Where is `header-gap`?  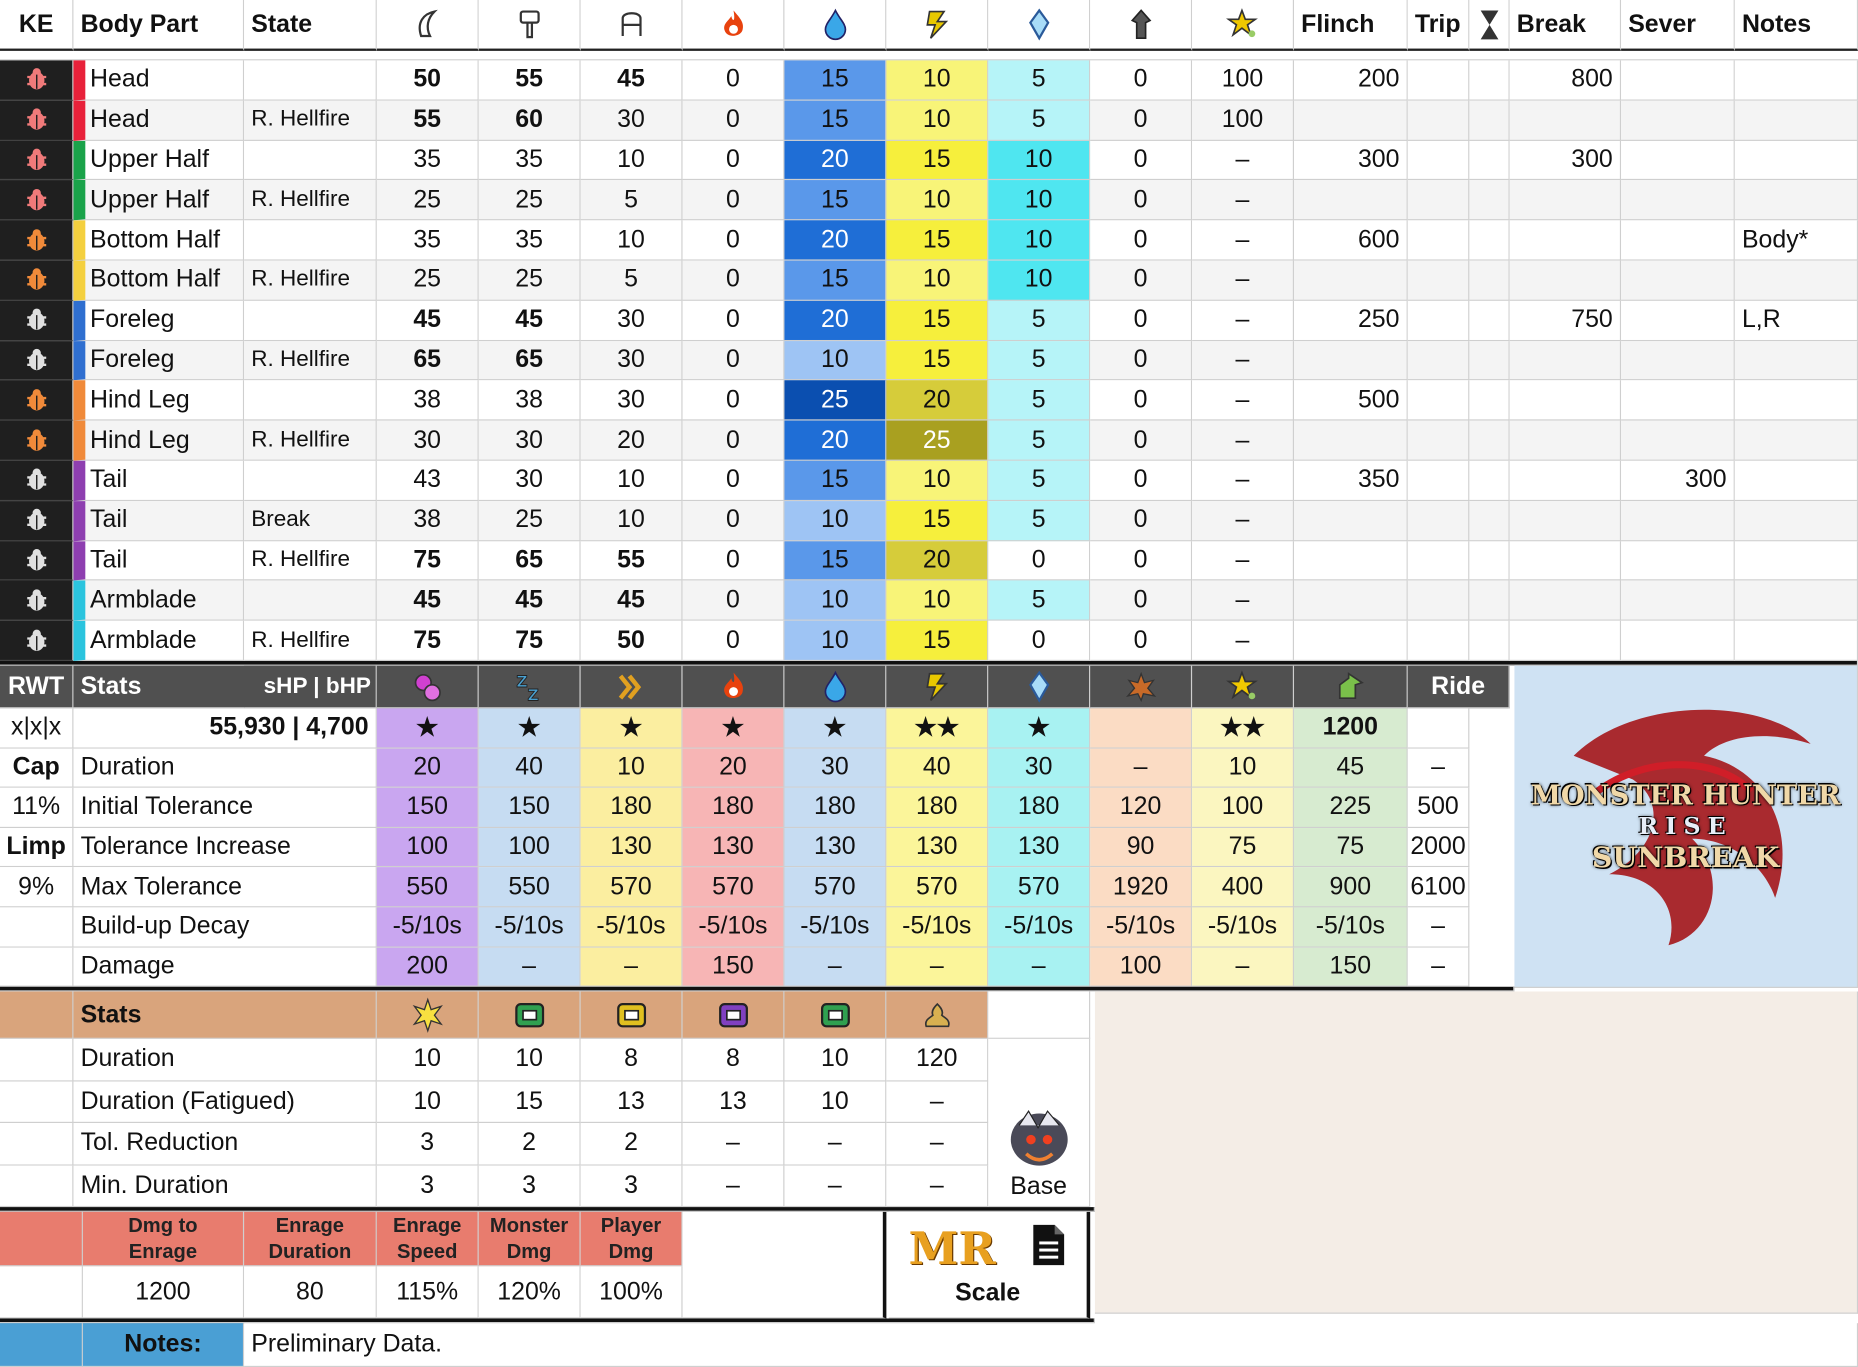 header-gap is located at coordinates (929, 55).